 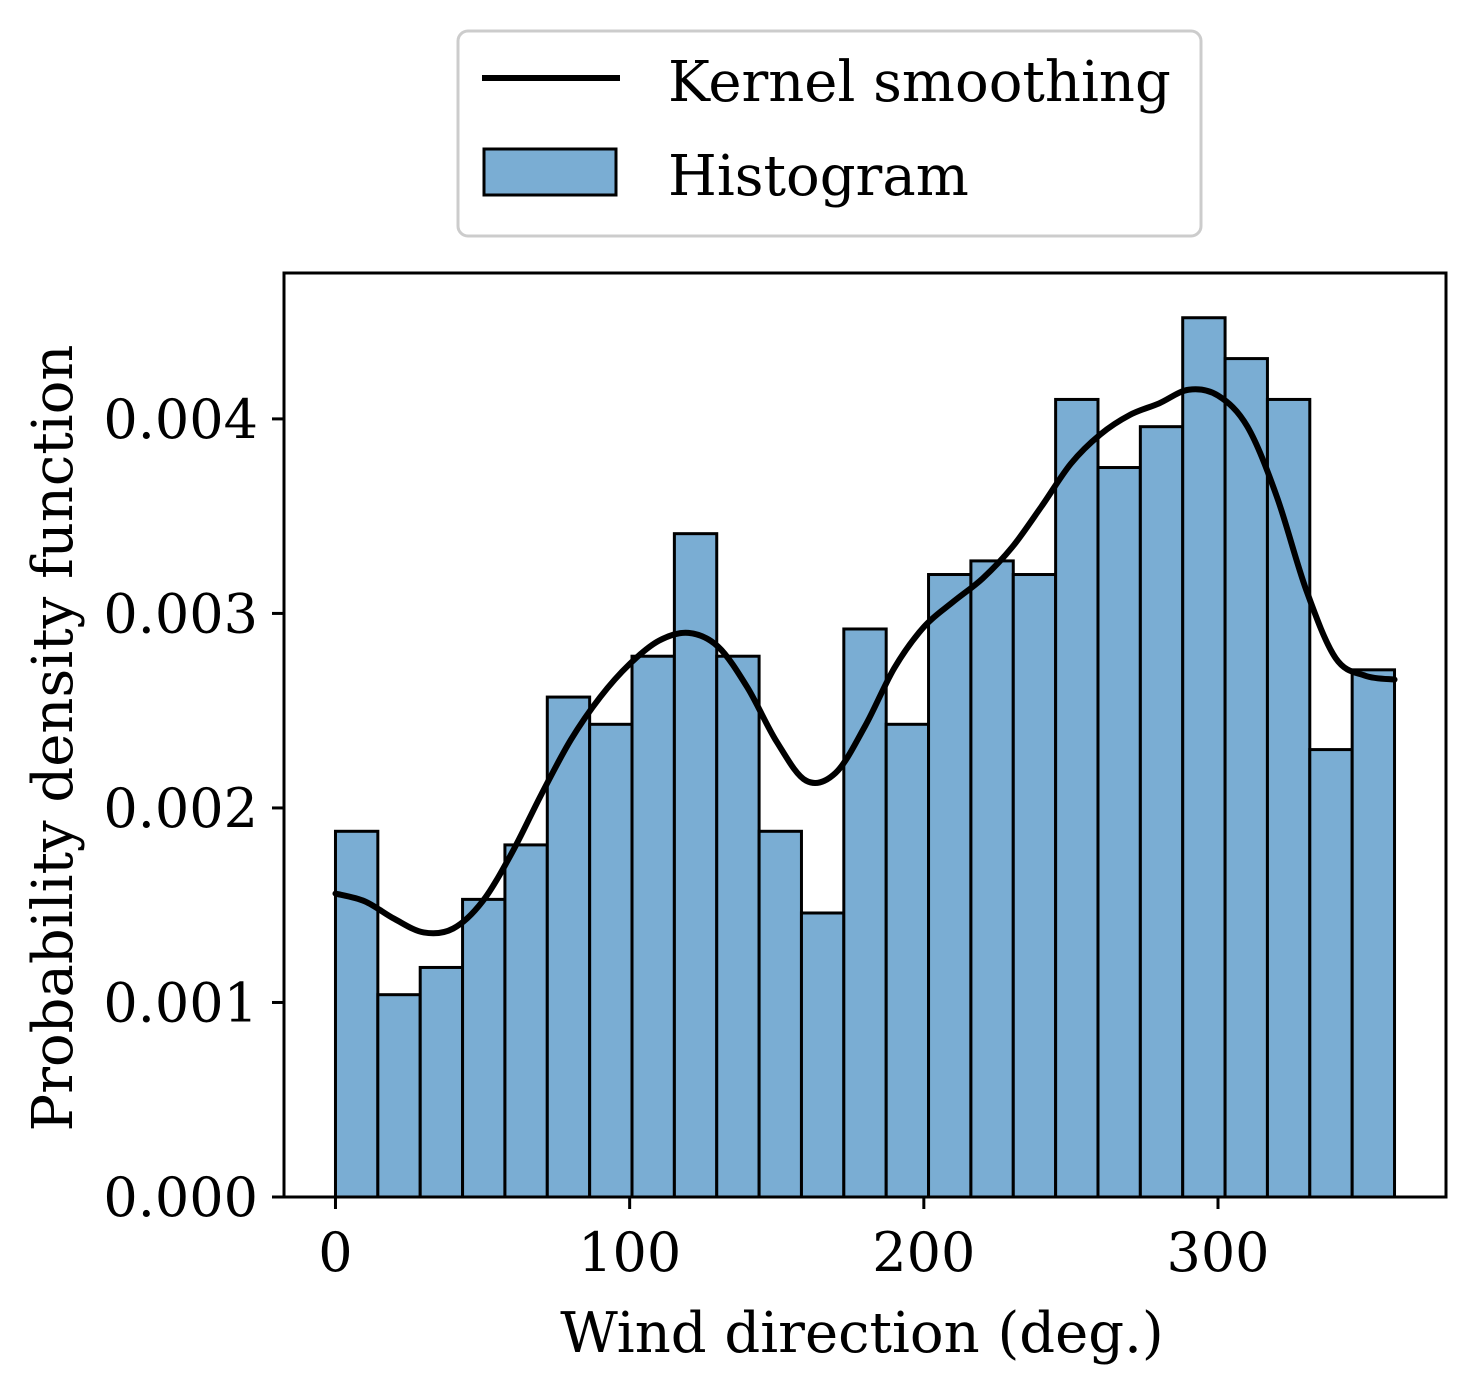 I want to click on legend-hist-label: Histogram, so click(x=818, y=176).